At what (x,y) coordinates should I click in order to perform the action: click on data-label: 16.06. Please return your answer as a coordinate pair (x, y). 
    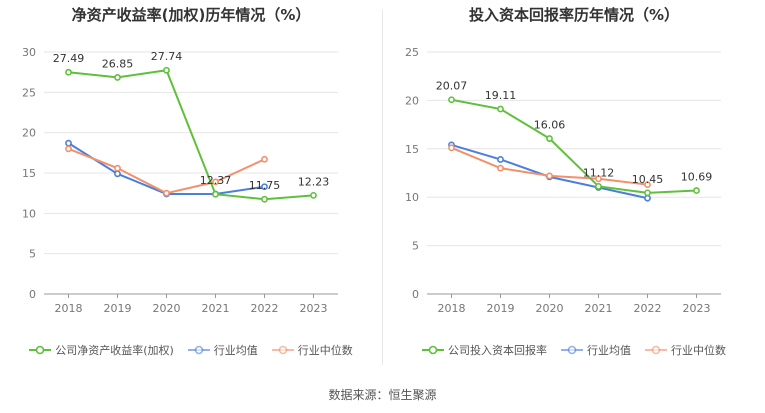
    Looking at the image, I should click on (550, 125).